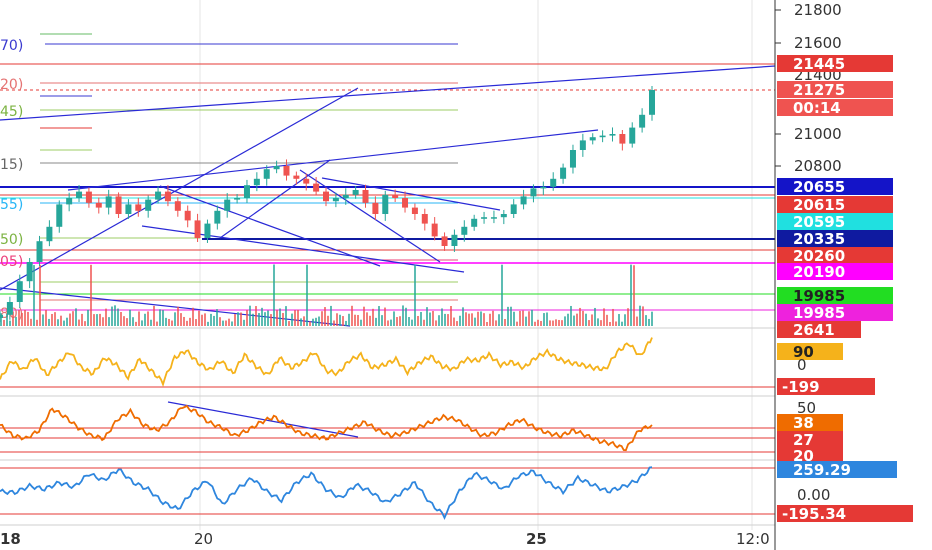 The height and width of the screenshot is (550, 932). What do you see at coordinates (385, 539) in the screenshot?
I see `time-axis: 18 20 25 12:0` at bounding box center [385, 539].